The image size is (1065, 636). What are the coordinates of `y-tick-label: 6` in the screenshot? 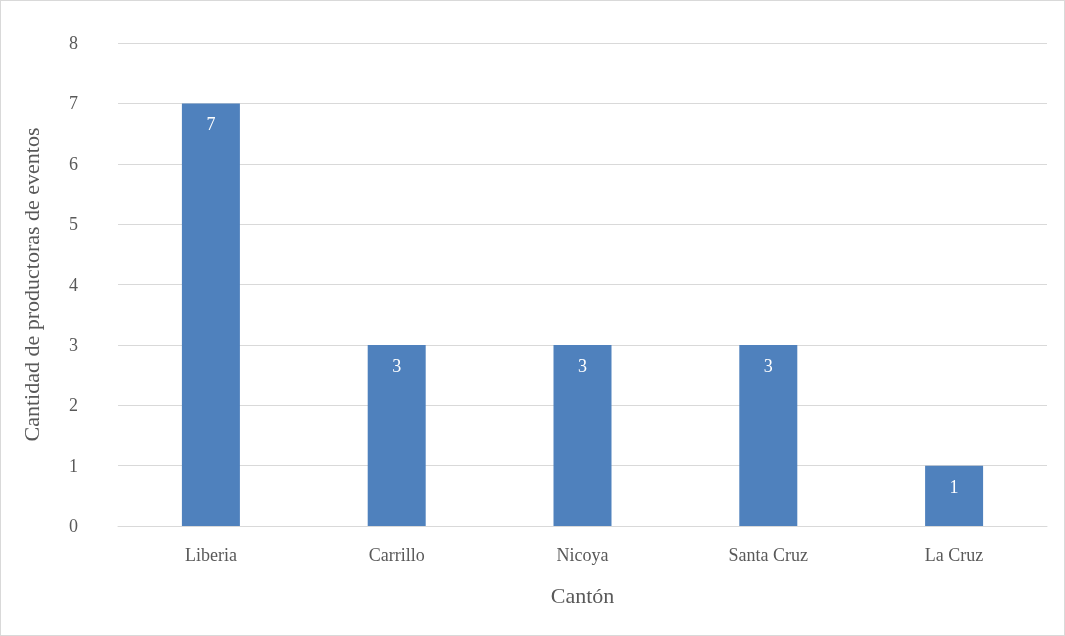 It's located at (73, 163).